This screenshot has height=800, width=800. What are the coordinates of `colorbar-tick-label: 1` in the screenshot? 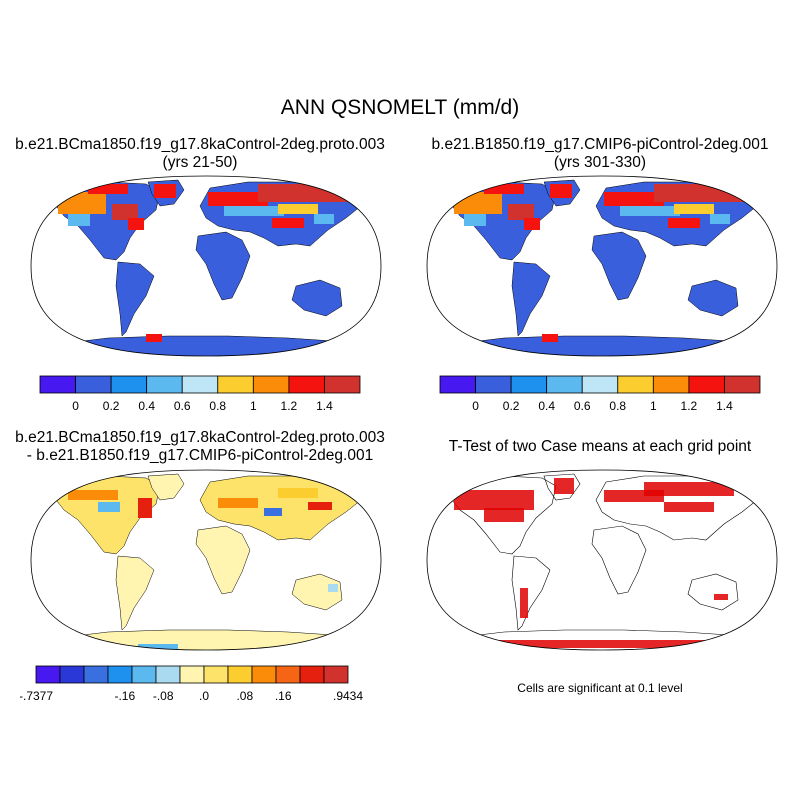 It's located at (253, 406).